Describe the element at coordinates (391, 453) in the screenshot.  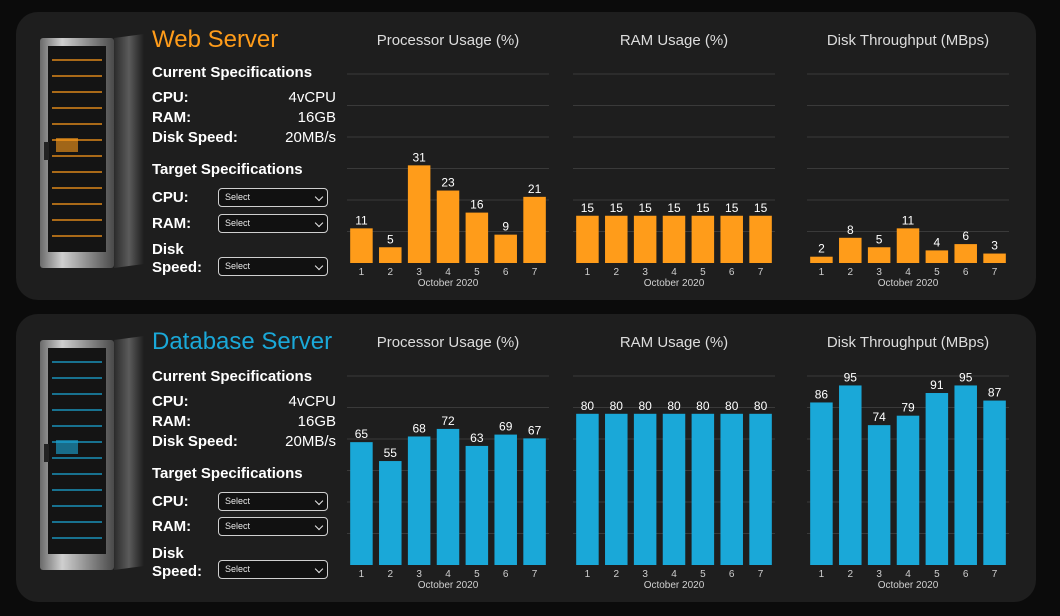
I see `data-label: 55` at that location.